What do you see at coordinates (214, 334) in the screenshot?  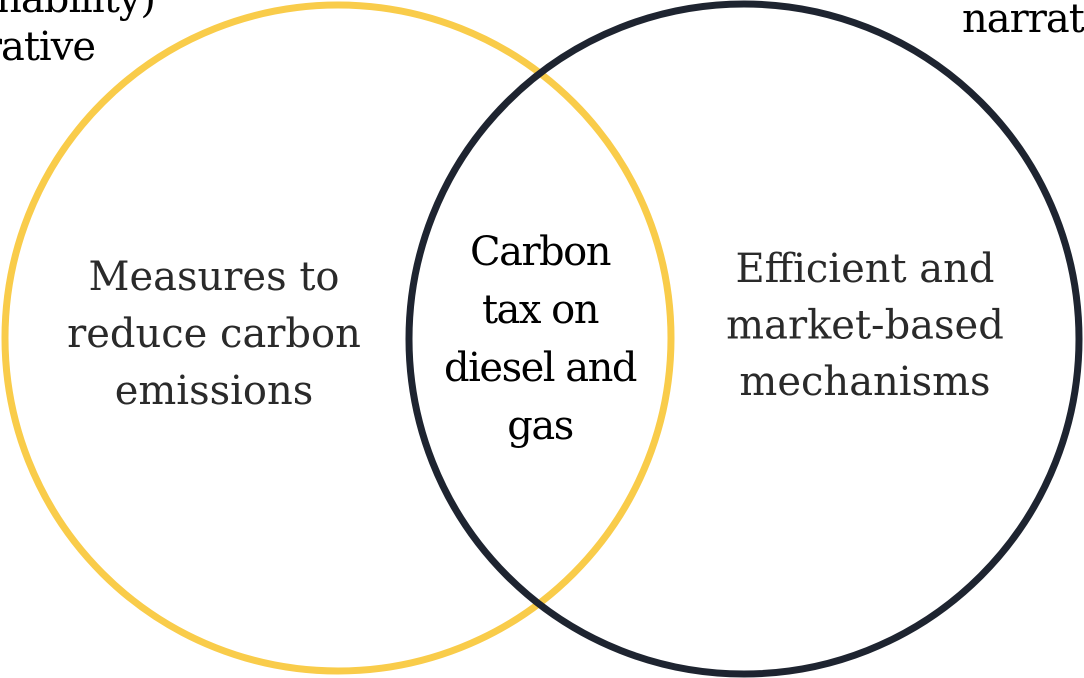 I see `left-set-label: reduce carbon` at bounding box center [214, 334].